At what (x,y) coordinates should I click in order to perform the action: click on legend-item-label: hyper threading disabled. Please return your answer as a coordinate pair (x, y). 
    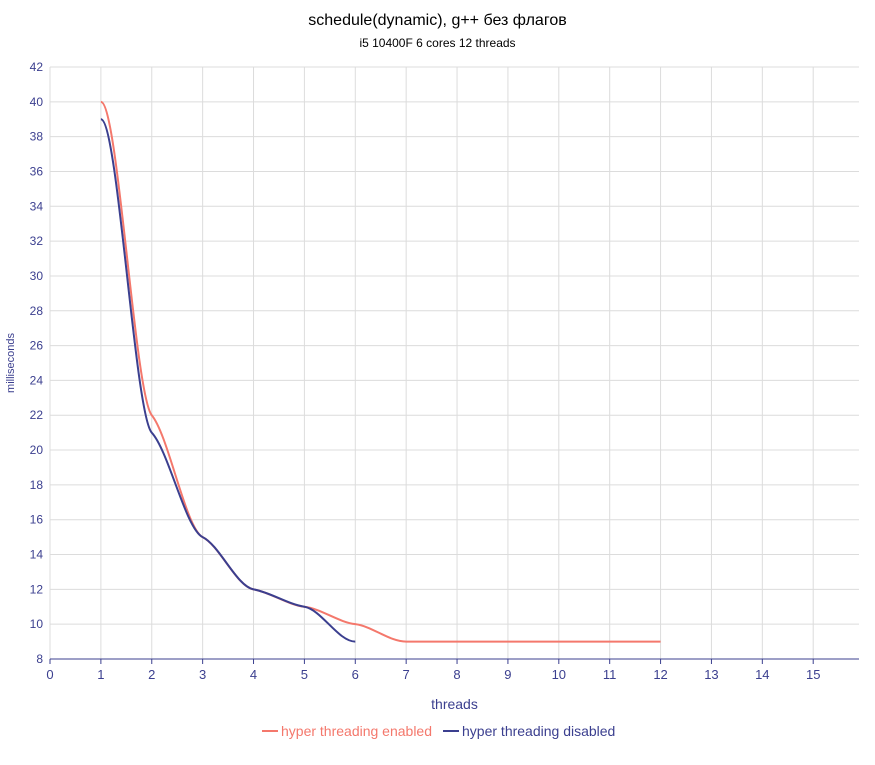
    Looking at the image, I should click on (538, 731).